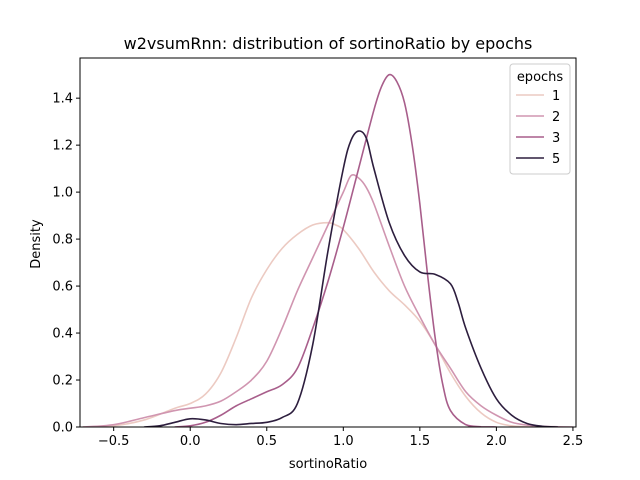  What do you see at coordinates (556, 159) in the screenshot?
I see `legend-label: 5` at bounding box center [556, 159].